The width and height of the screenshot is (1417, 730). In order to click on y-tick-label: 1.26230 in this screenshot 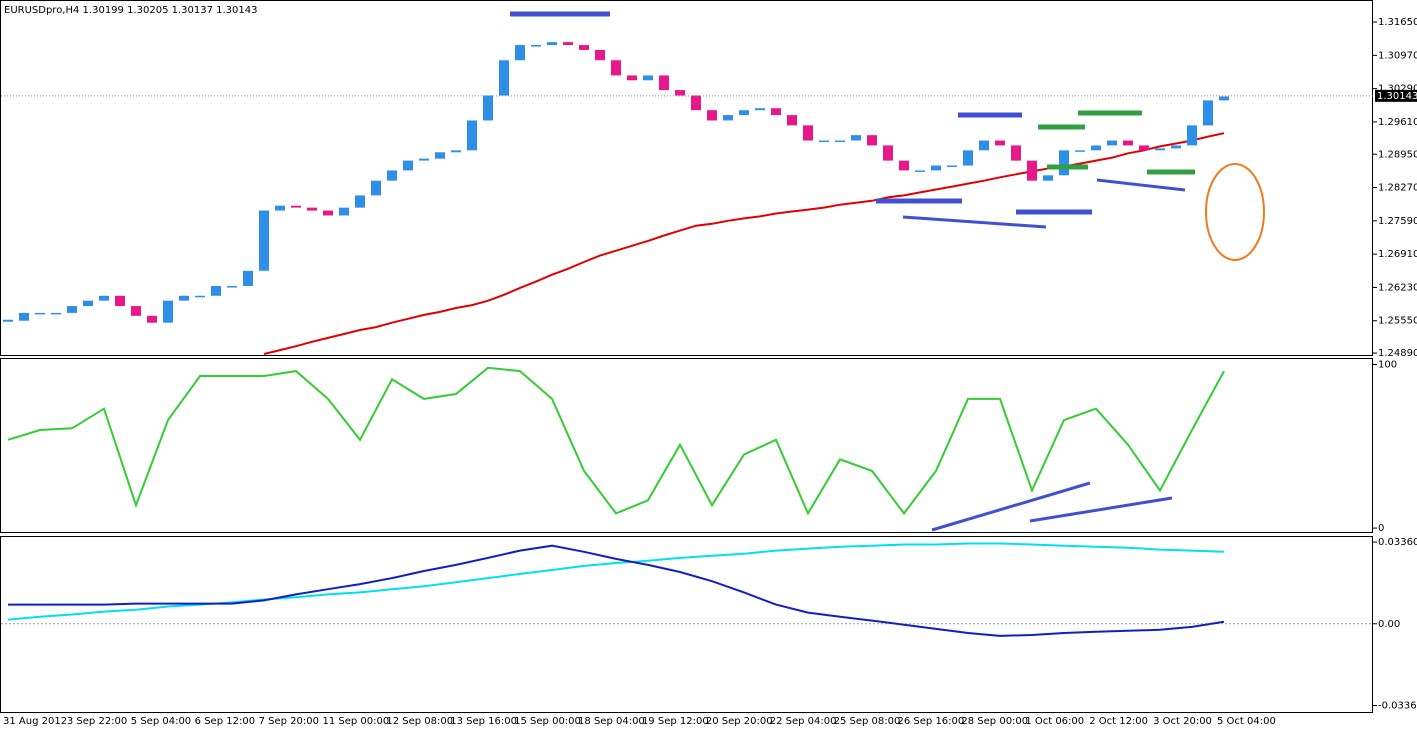, I will do `click(1397, 287)`.